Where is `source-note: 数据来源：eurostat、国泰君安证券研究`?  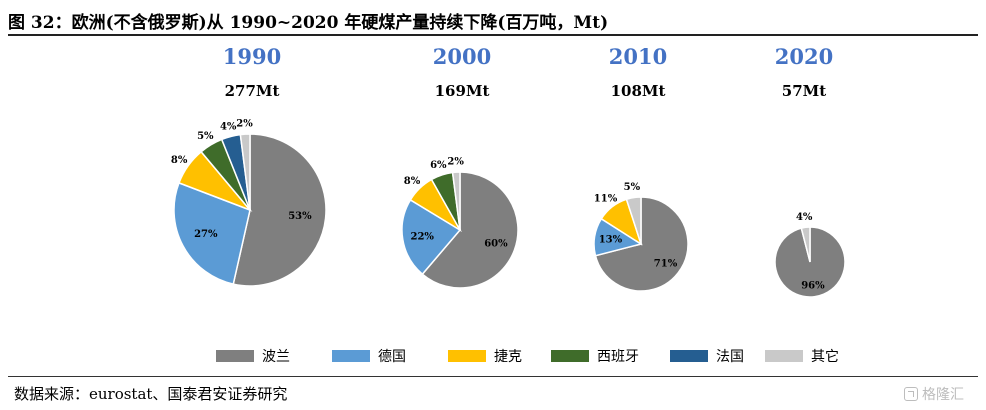
source-note: 数据来源：eurostat、国泰君安证券研究 is located at coordinates (151, 394).